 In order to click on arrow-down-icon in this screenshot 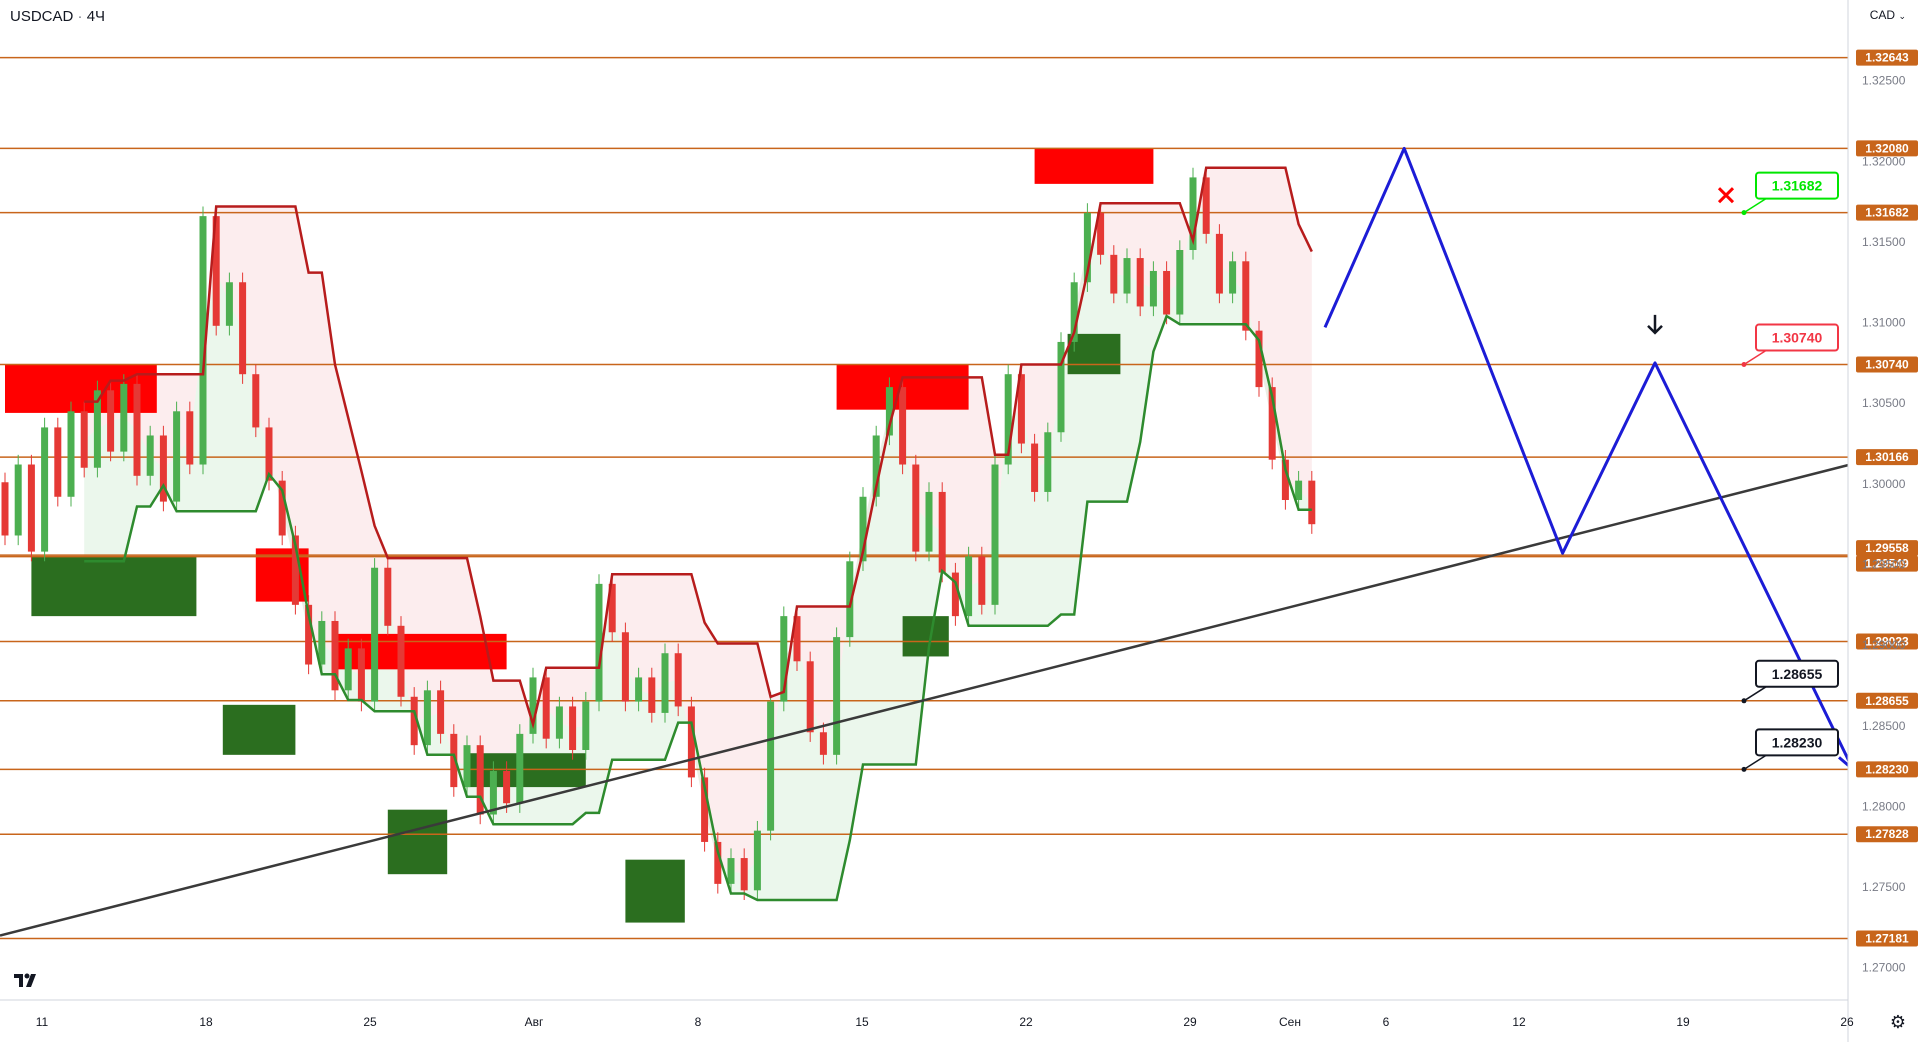, I will do `click(1655, 324)`.